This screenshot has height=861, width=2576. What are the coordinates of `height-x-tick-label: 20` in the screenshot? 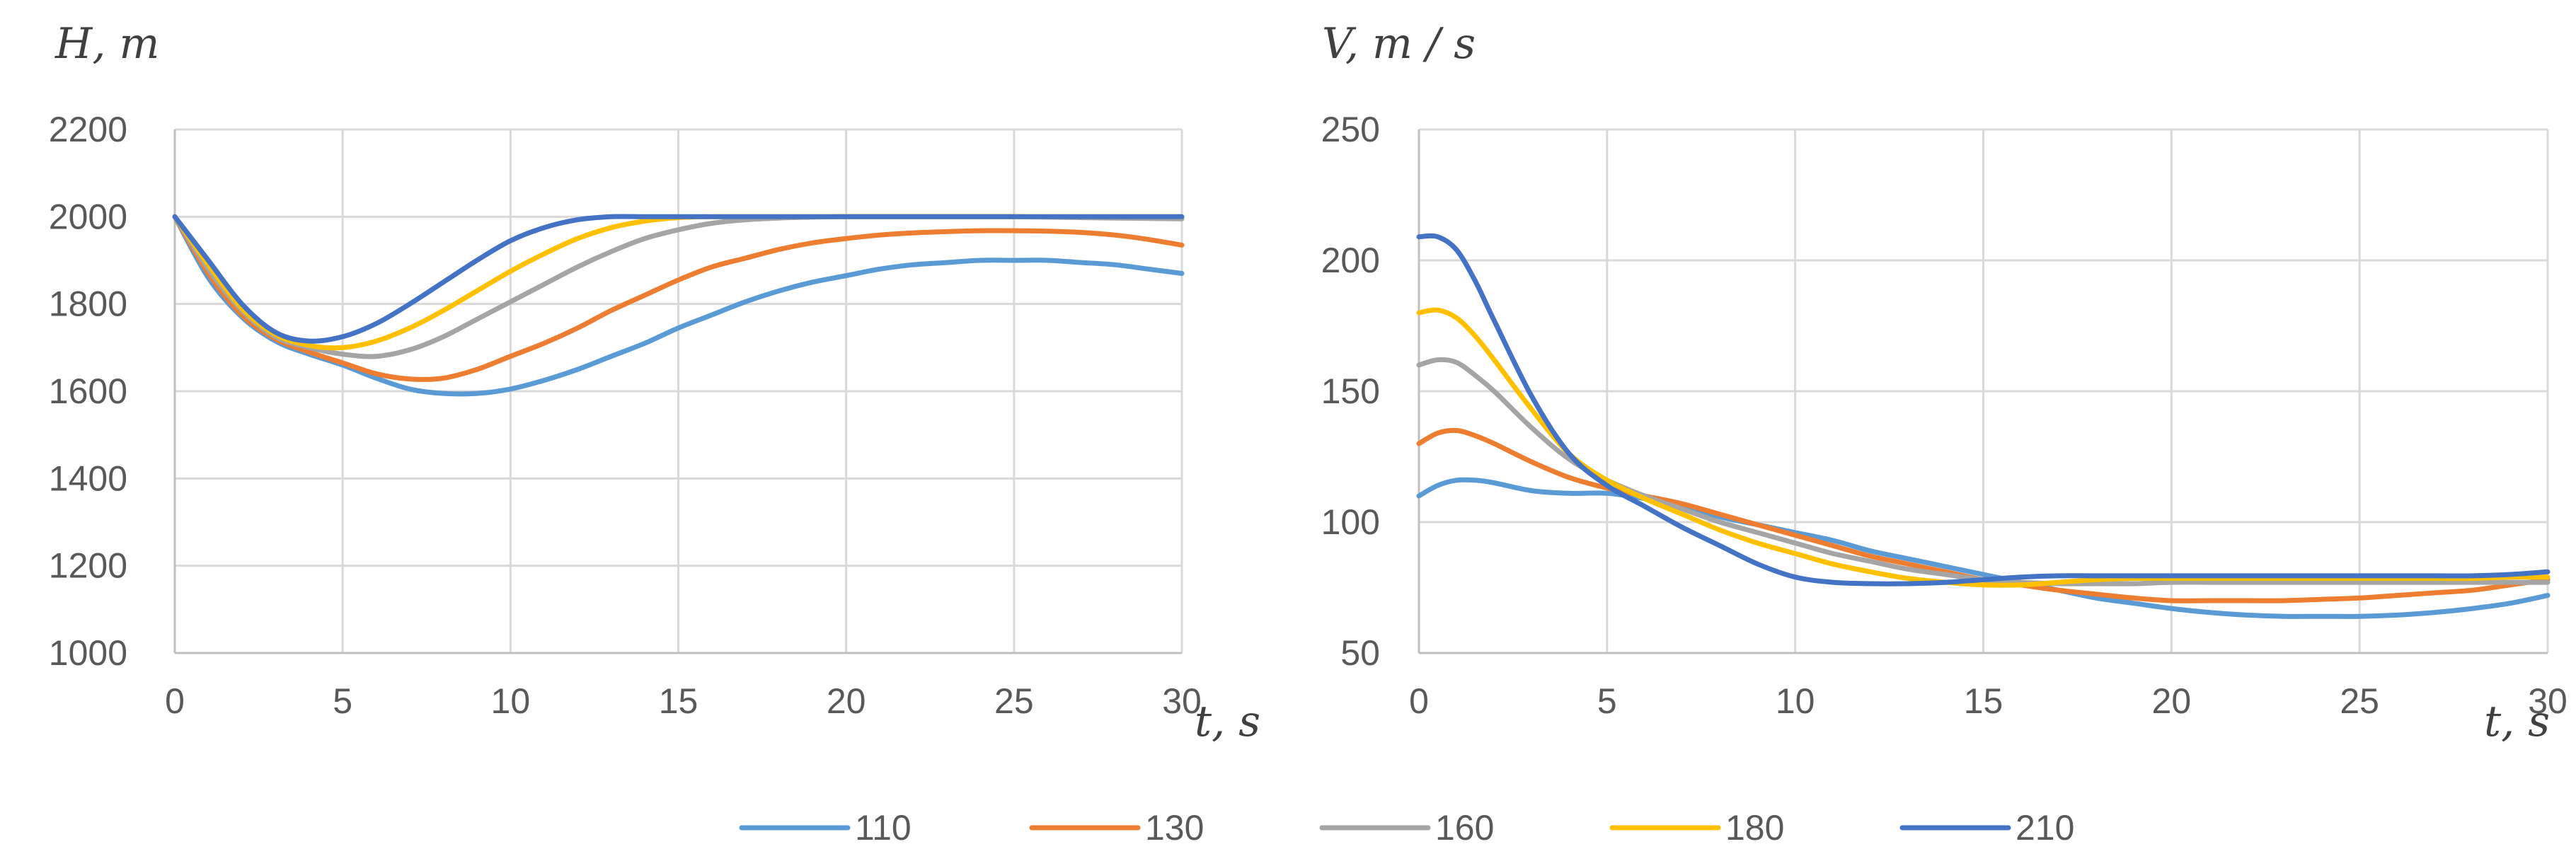 It's located at (847, 701).